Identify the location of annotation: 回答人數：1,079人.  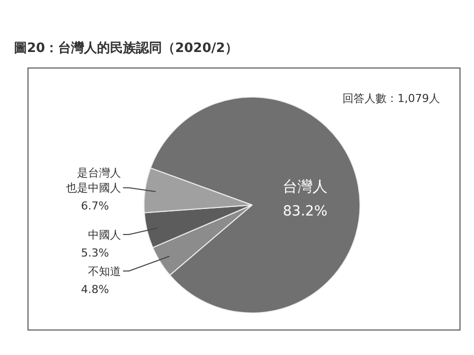
(391, 98).